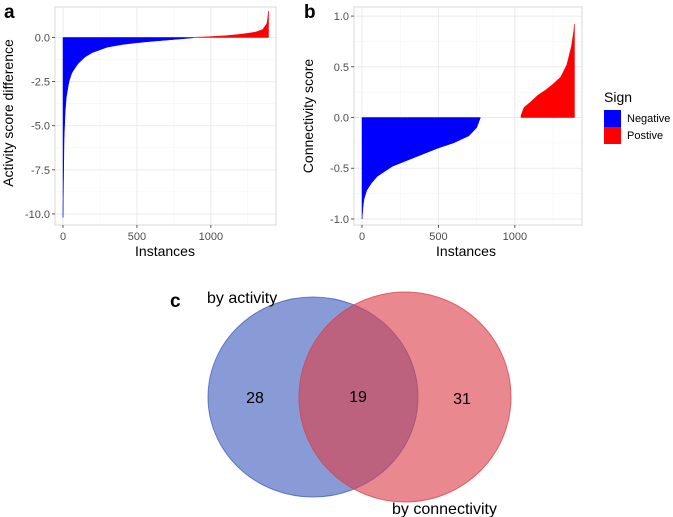 This screenshot has height=517, width=673. What do you see at coordinates (618, 97) in the screenshot?
I see `legend-title: Sign` at bounding box center [618, 97].